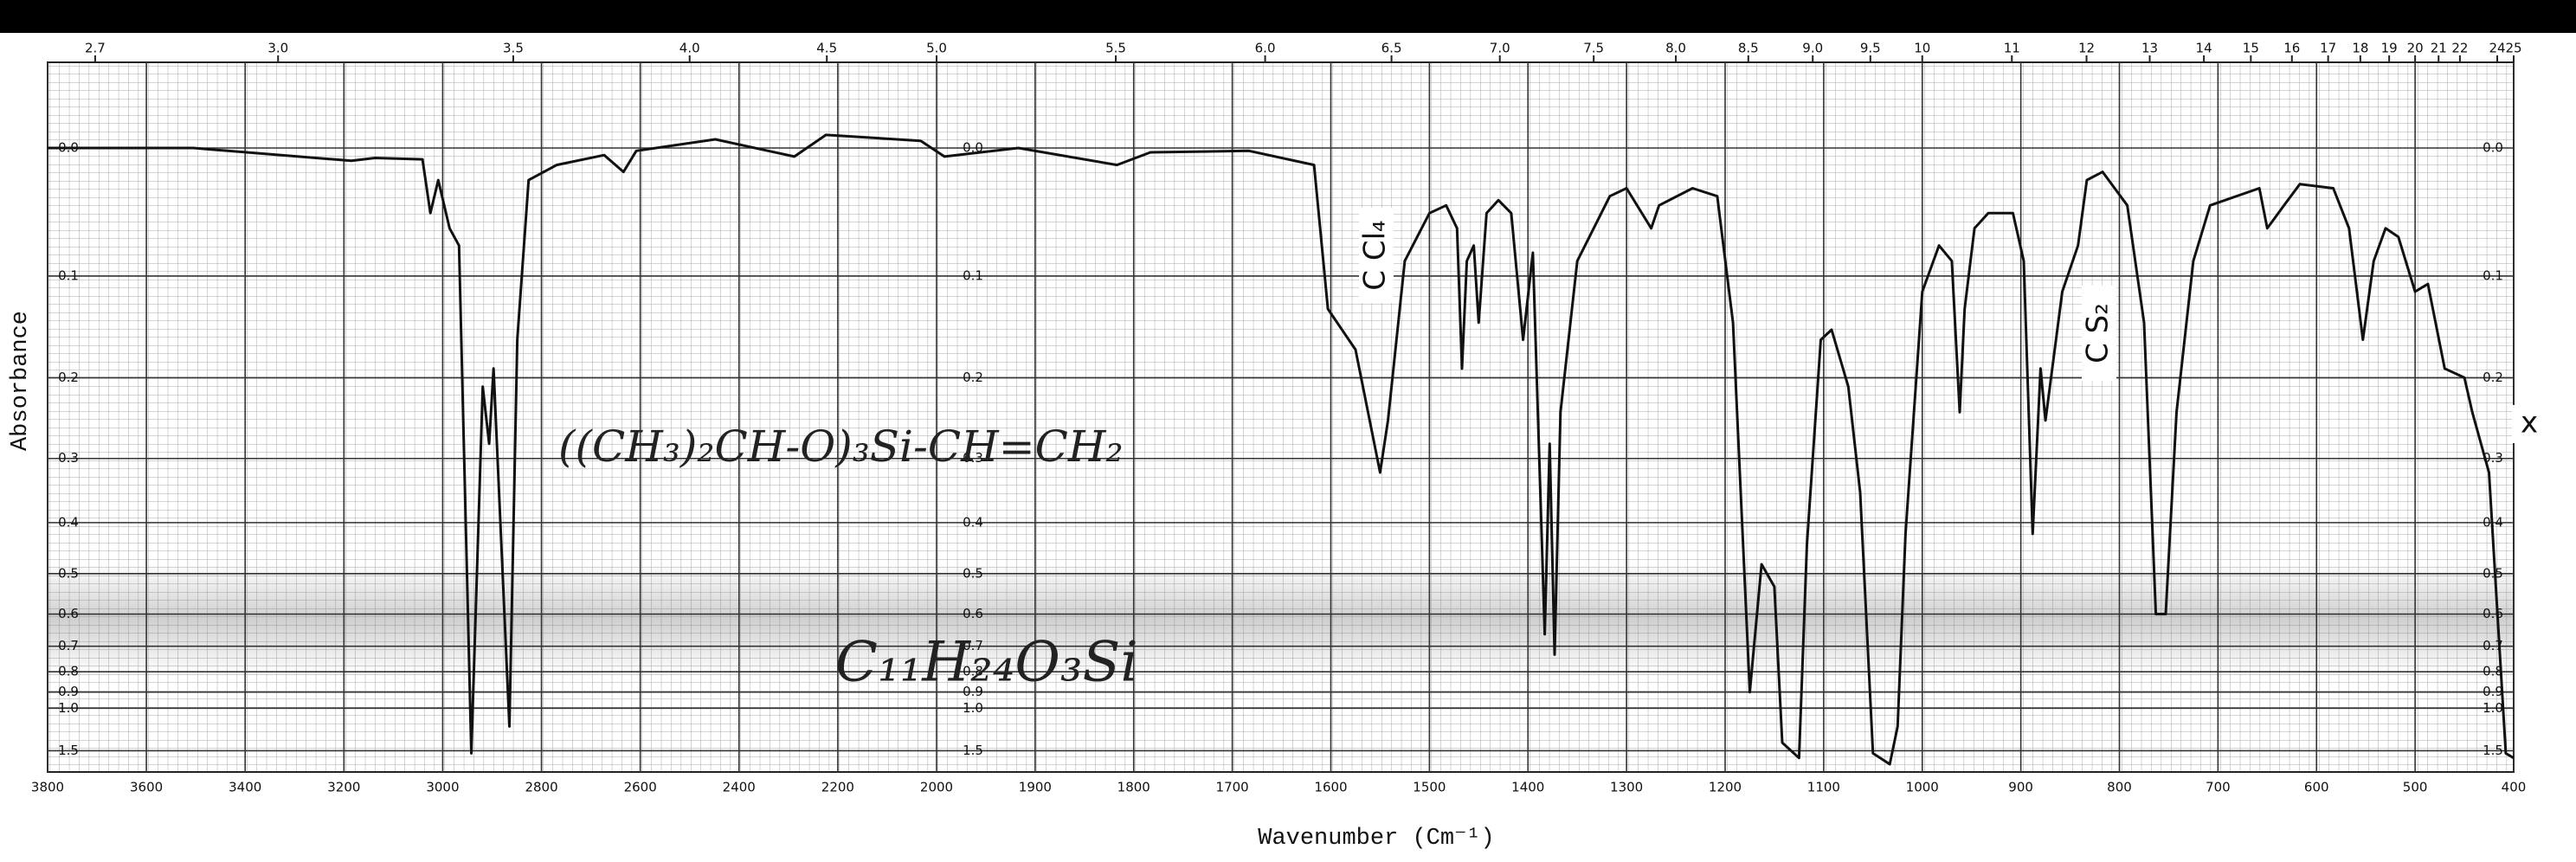 This screenshot has height=862, width=2576. What do you see at coordinates (146, 788) in the screenshot?
I see `x-tick-label: 3600` at bounding box center [146, 788].